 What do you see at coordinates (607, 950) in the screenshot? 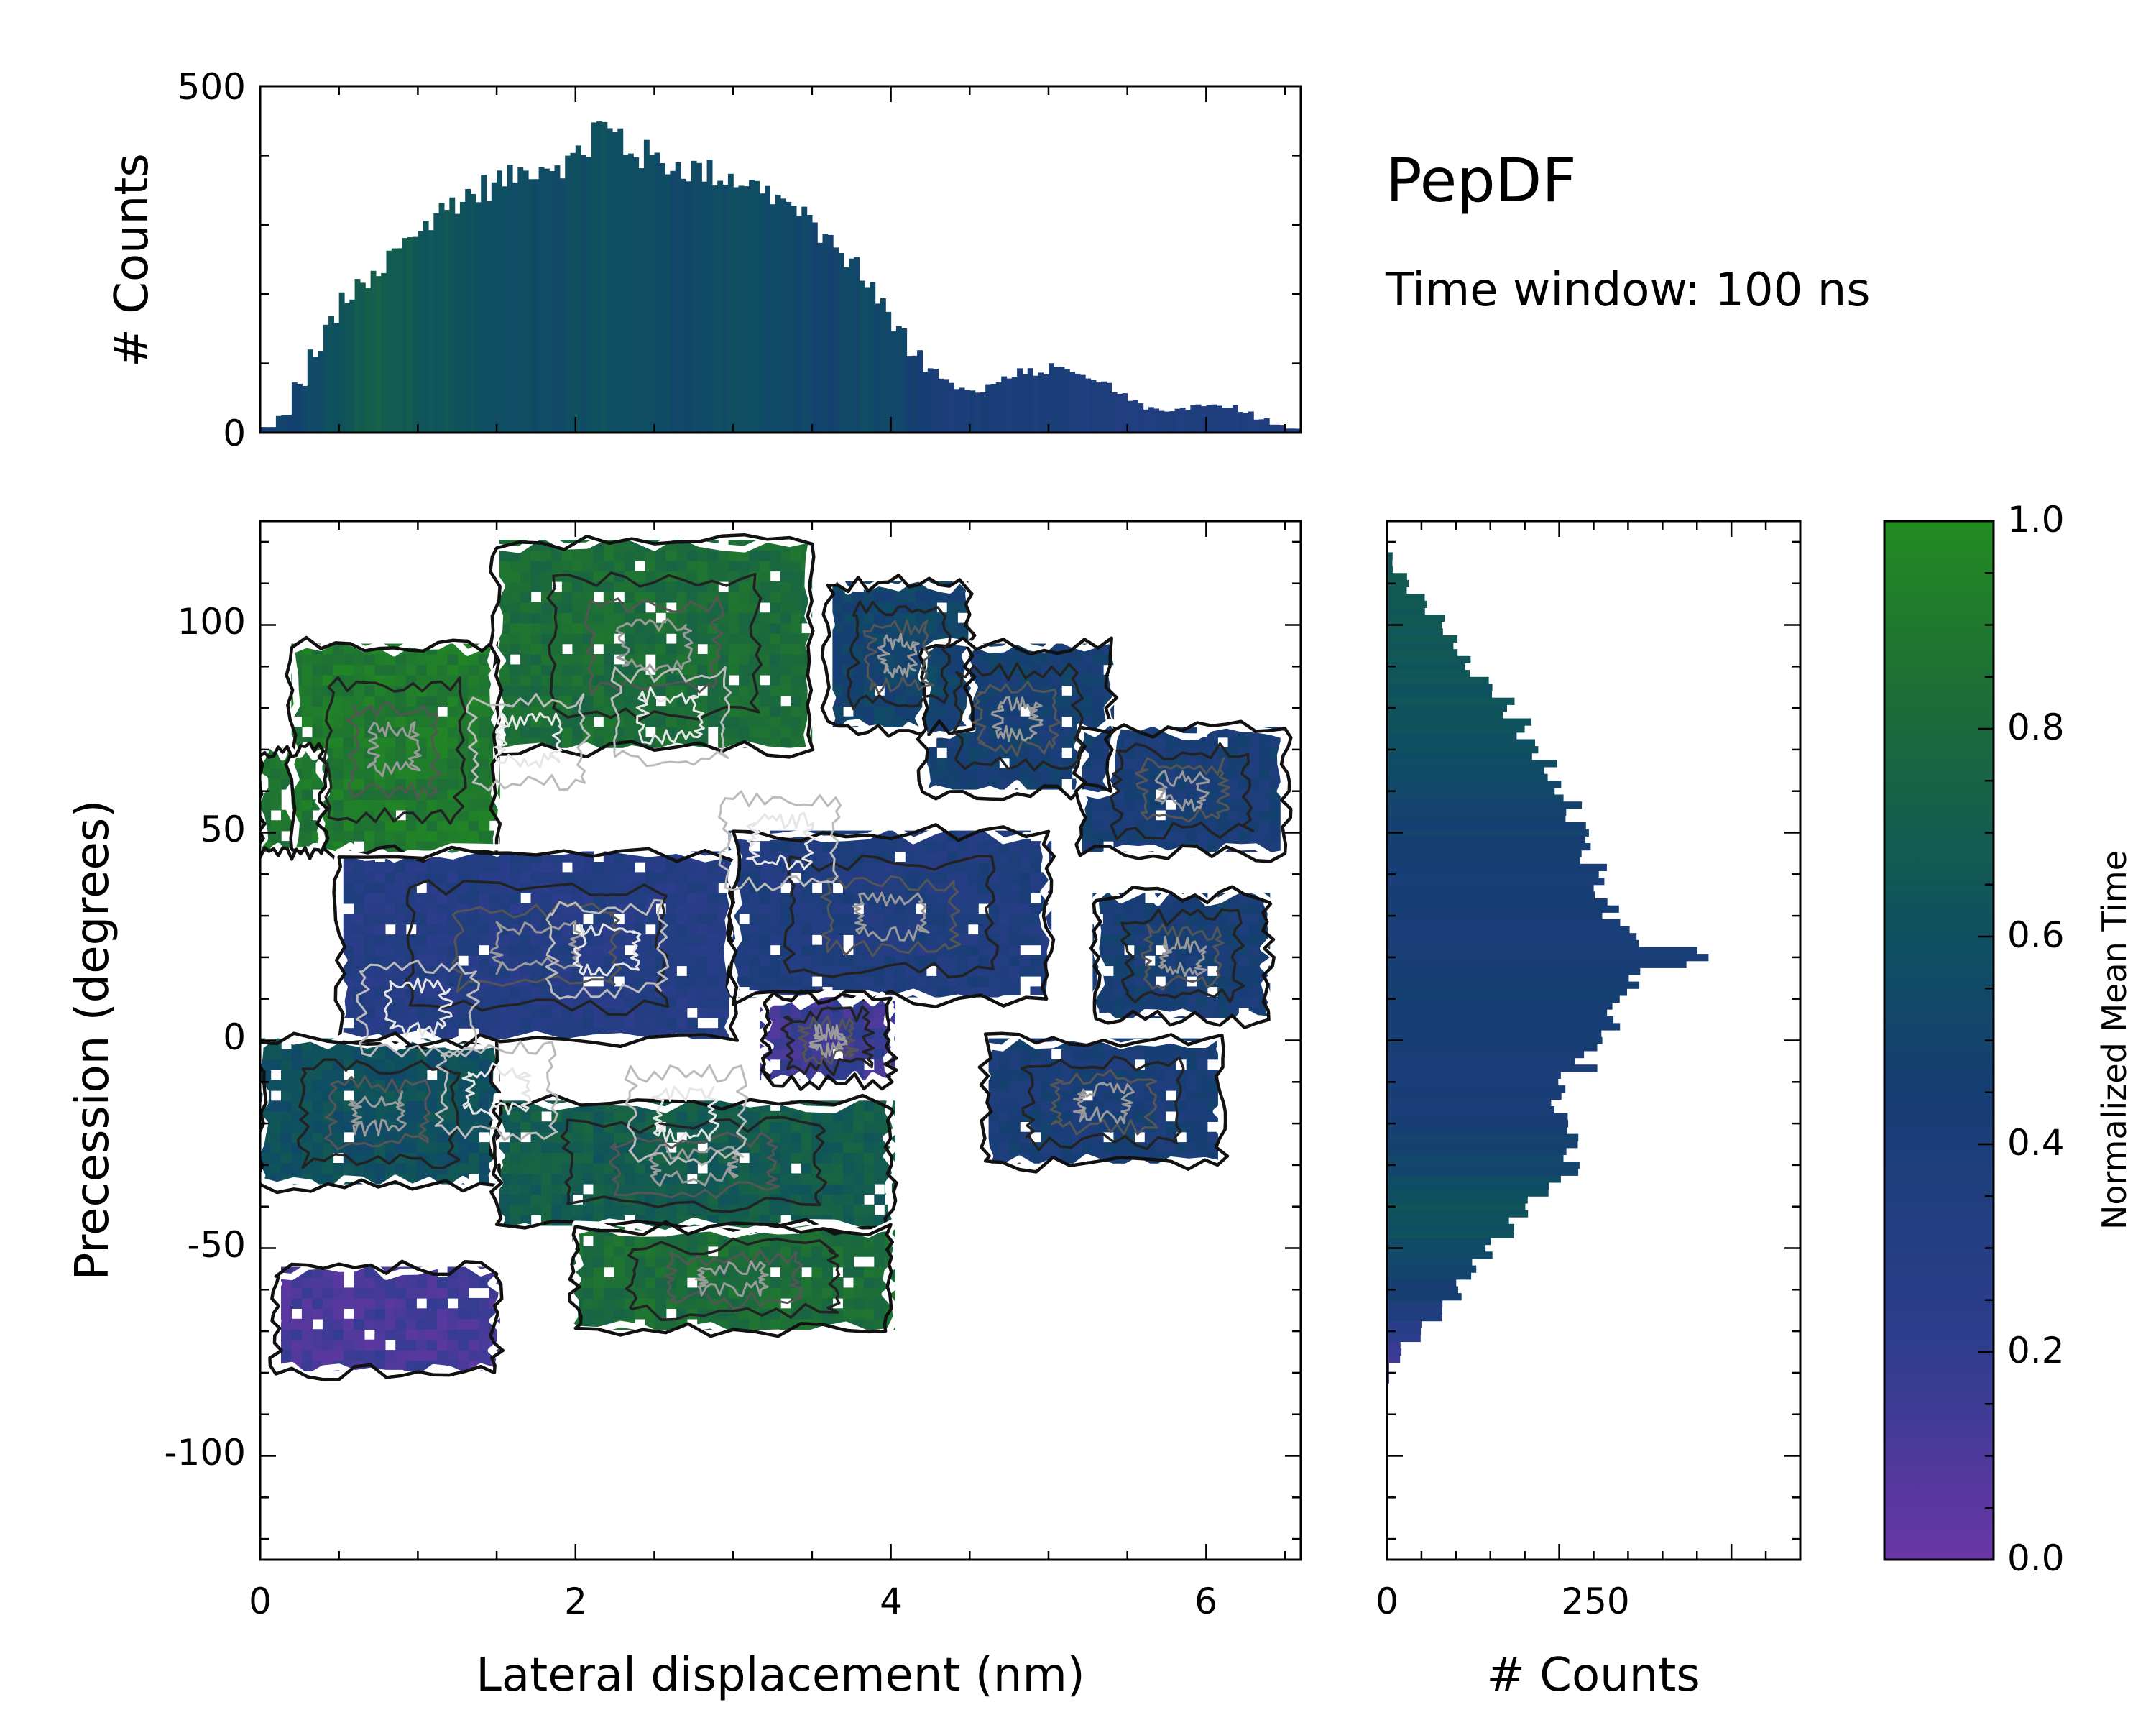
I see `contour-line` at bounding box center [607, 950].